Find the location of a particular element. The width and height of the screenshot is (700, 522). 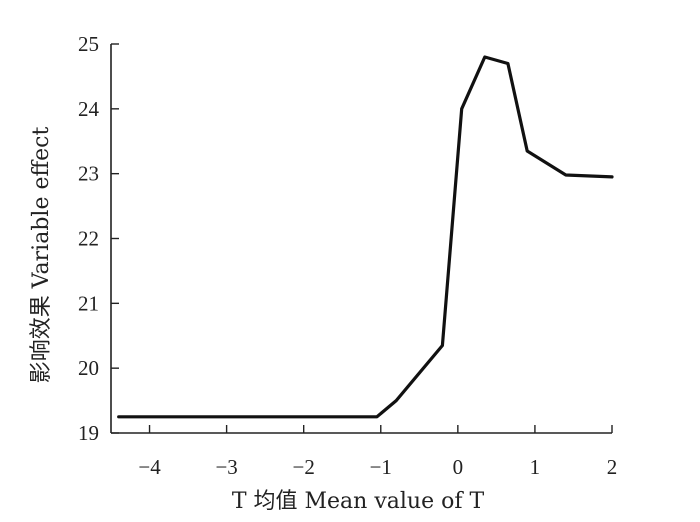

y-tick-label: 20 is located at coordinates (88, 368).